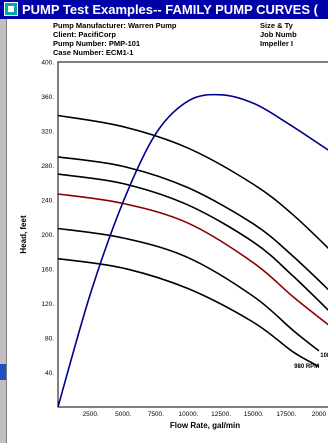 This screenshot has width=328, height=443. I want to click on y-tick-label: 40., so click(49, 373).